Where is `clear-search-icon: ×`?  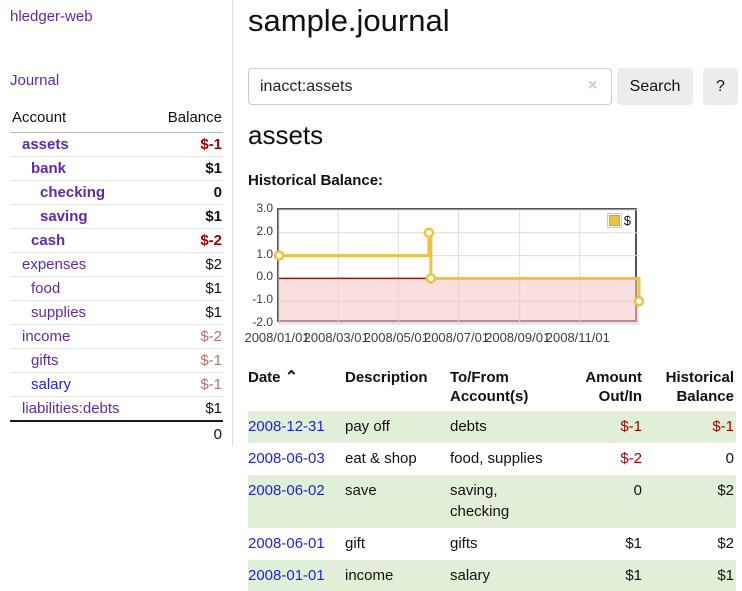 clear-search-icon: × is located at coordinates (592, 86).